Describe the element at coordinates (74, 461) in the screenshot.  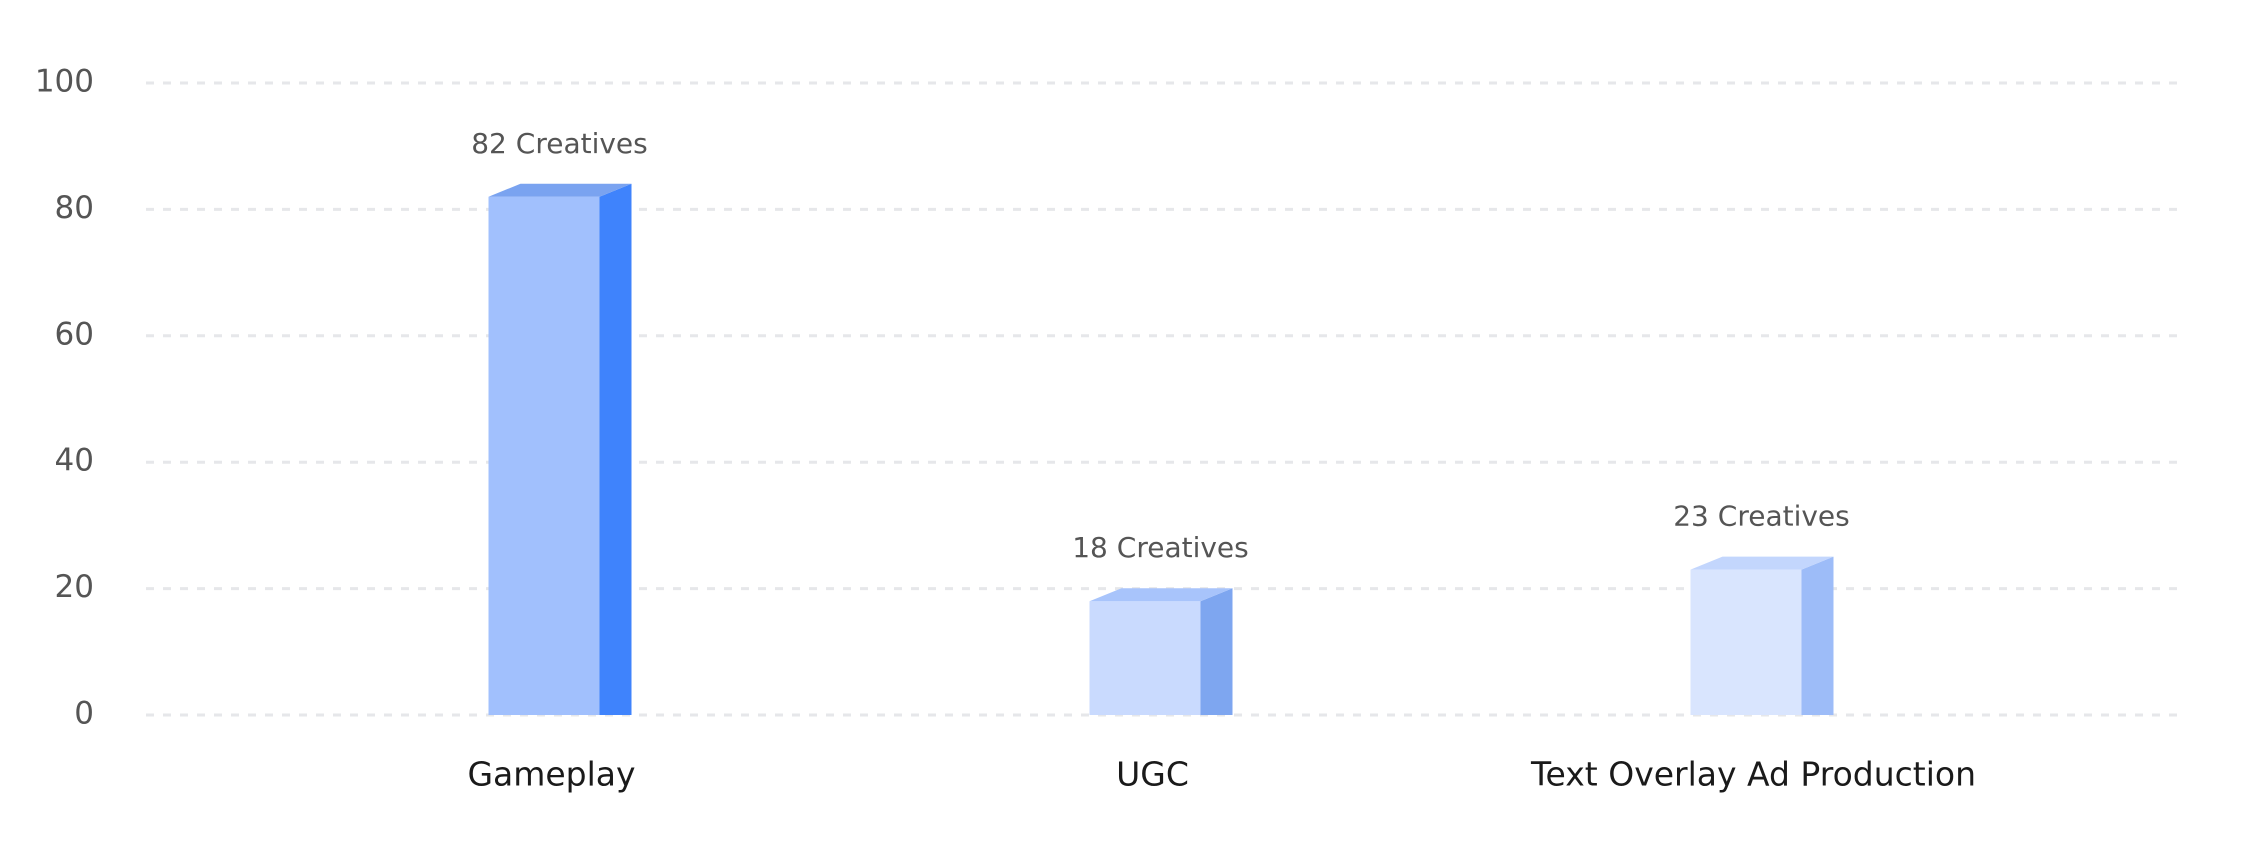
I see `y-tick-label: 40` at that location.